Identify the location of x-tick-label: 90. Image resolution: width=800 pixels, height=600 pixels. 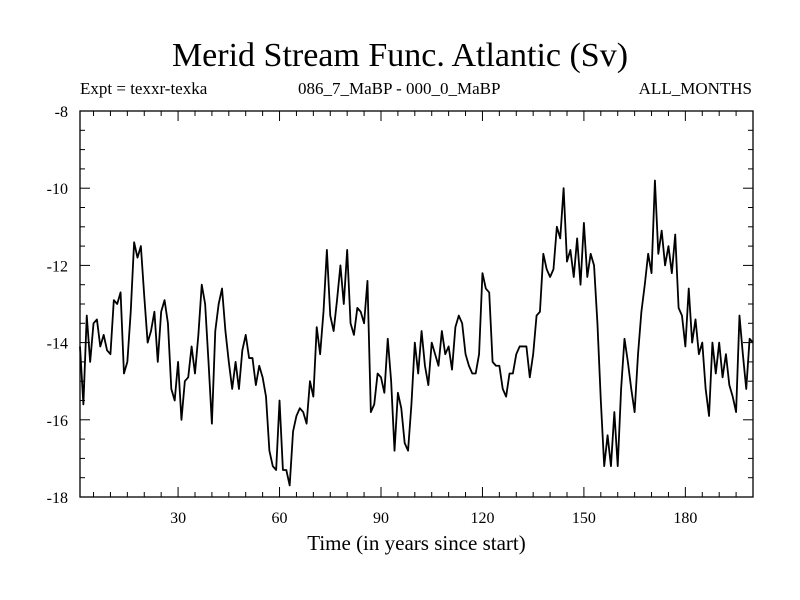
(381, 518).